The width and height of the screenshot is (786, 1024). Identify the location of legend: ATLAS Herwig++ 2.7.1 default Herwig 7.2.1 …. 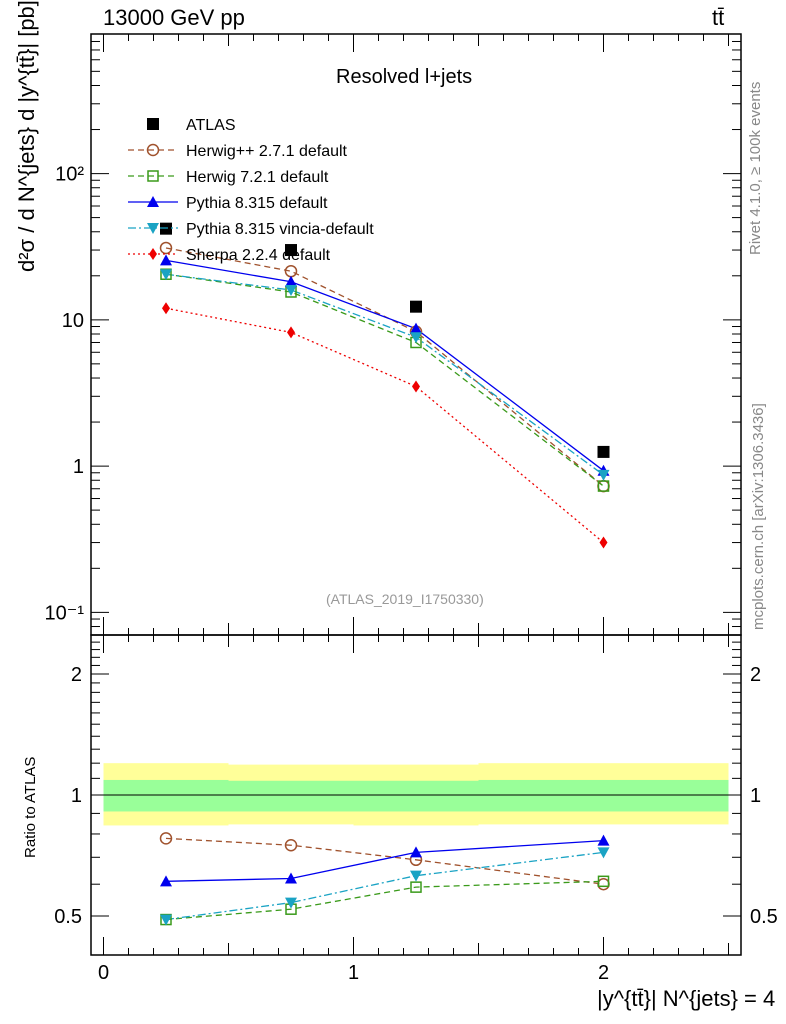
(251, 190).